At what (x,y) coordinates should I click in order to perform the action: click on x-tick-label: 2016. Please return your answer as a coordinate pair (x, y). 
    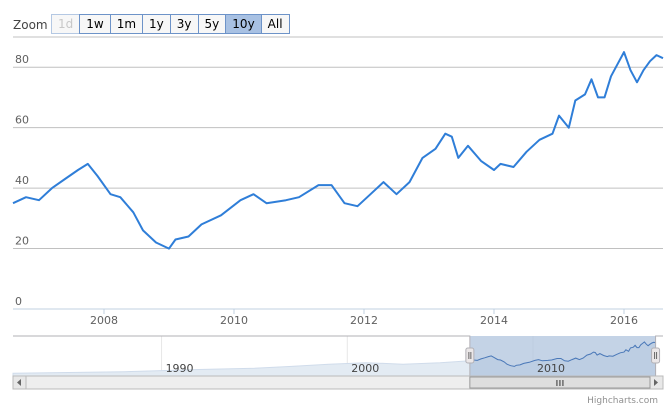
    Looking at the image, I should click on (624, 320).